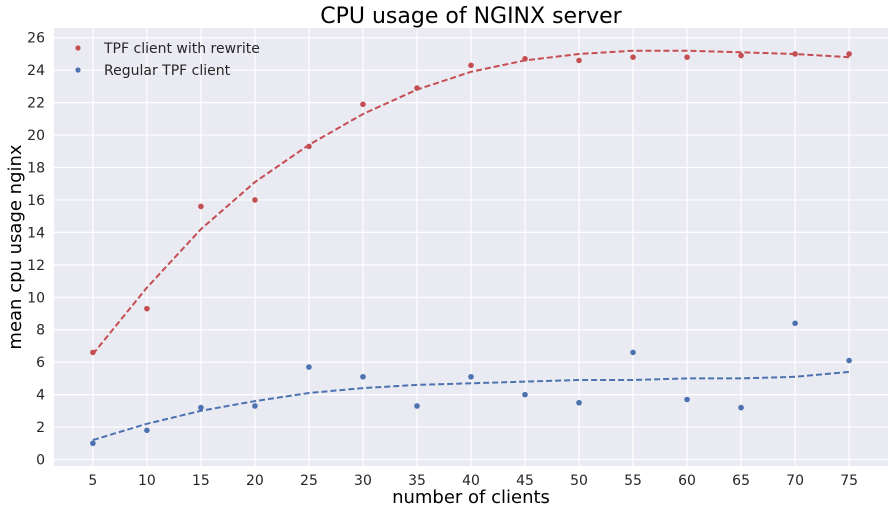 This screenshot has width=896, height=514. What do you see at coordinates (363, 481) in the screenshot?
I see `x-tick-label: 30` at bounding box center [363, 481].